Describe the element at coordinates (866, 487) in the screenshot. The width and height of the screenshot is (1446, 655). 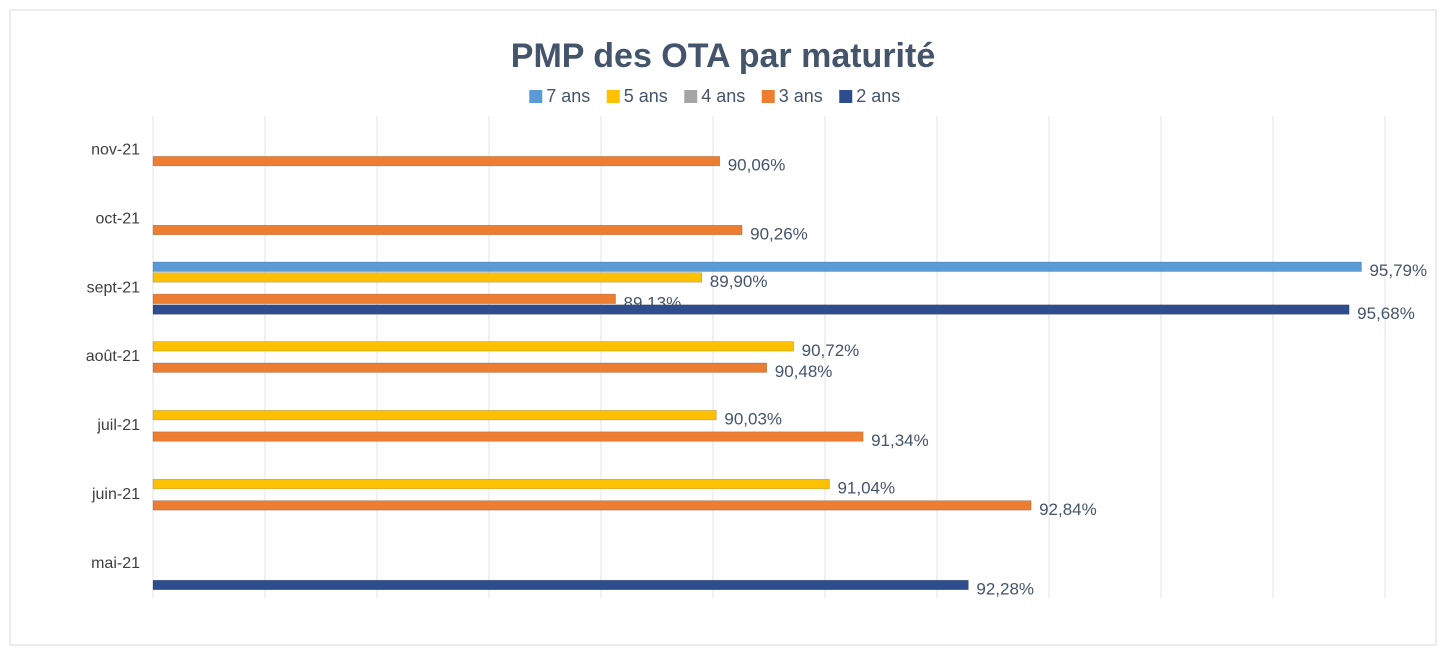
I see `data-label: 91,04%` at that location.